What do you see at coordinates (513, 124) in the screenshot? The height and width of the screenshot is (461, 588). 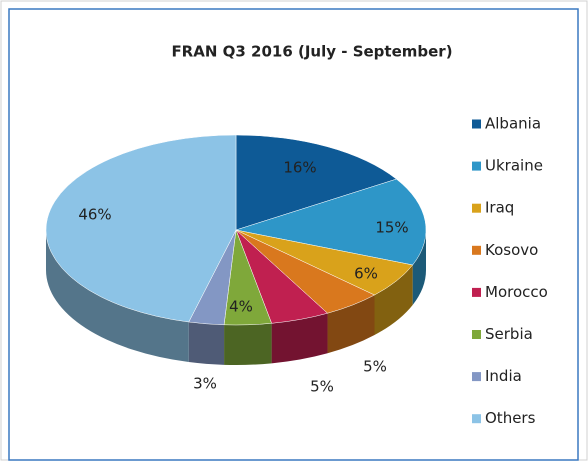 I see `legend-label: Albania` at bounding box center [513, 124].